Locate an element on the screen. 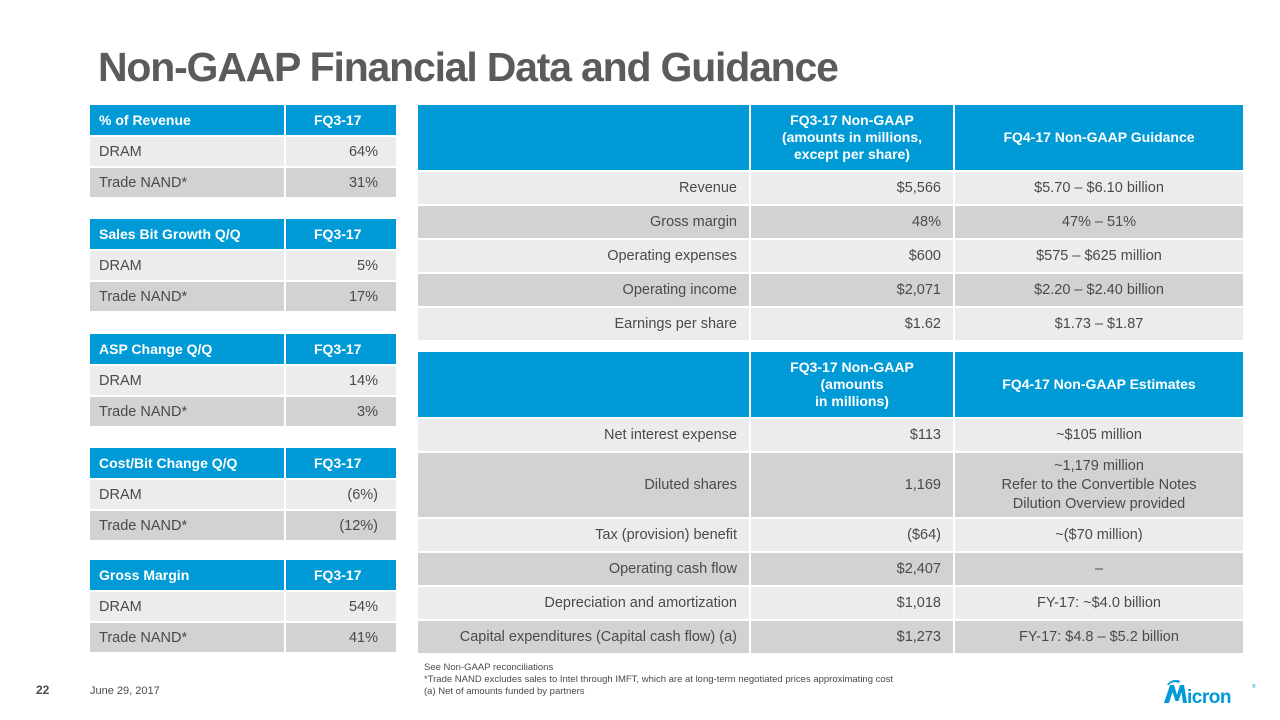 This screenshot has width=1280, height=720. table-cell: ~($70 million) is located at coordinates (1098, 535).